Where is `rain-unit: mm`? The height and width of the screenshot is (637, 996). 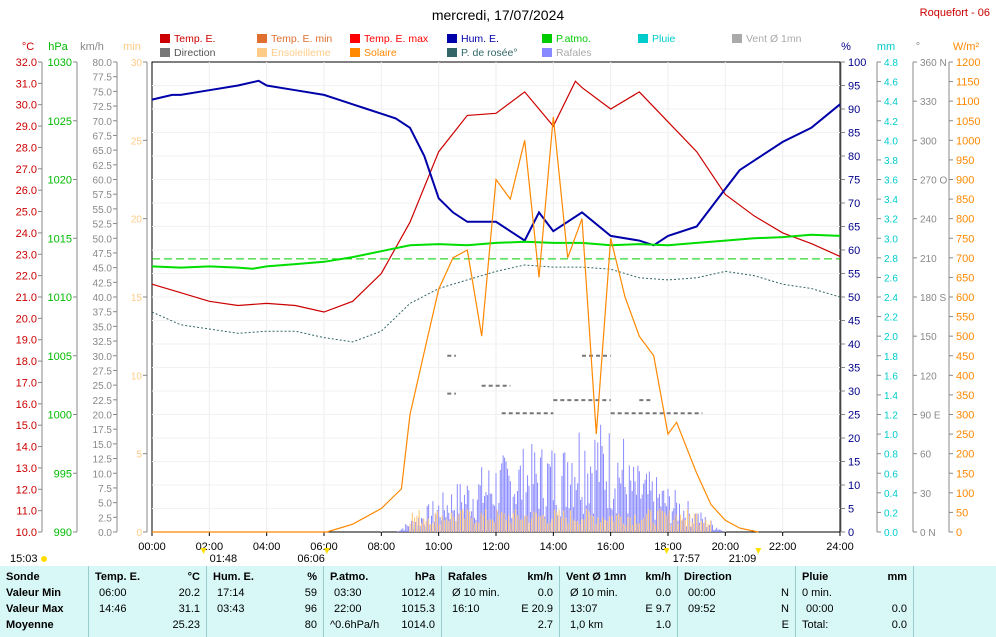
rain-unit: mm is located at coordinates (897, 577).